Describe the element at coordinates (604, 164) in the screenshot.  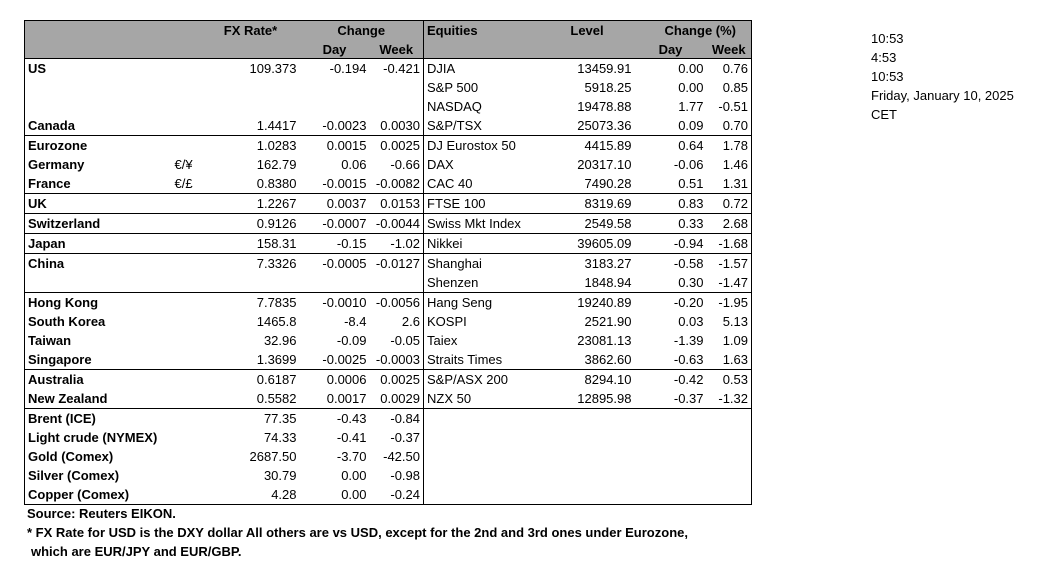
I see `cell-level: 20317.10` at that location.